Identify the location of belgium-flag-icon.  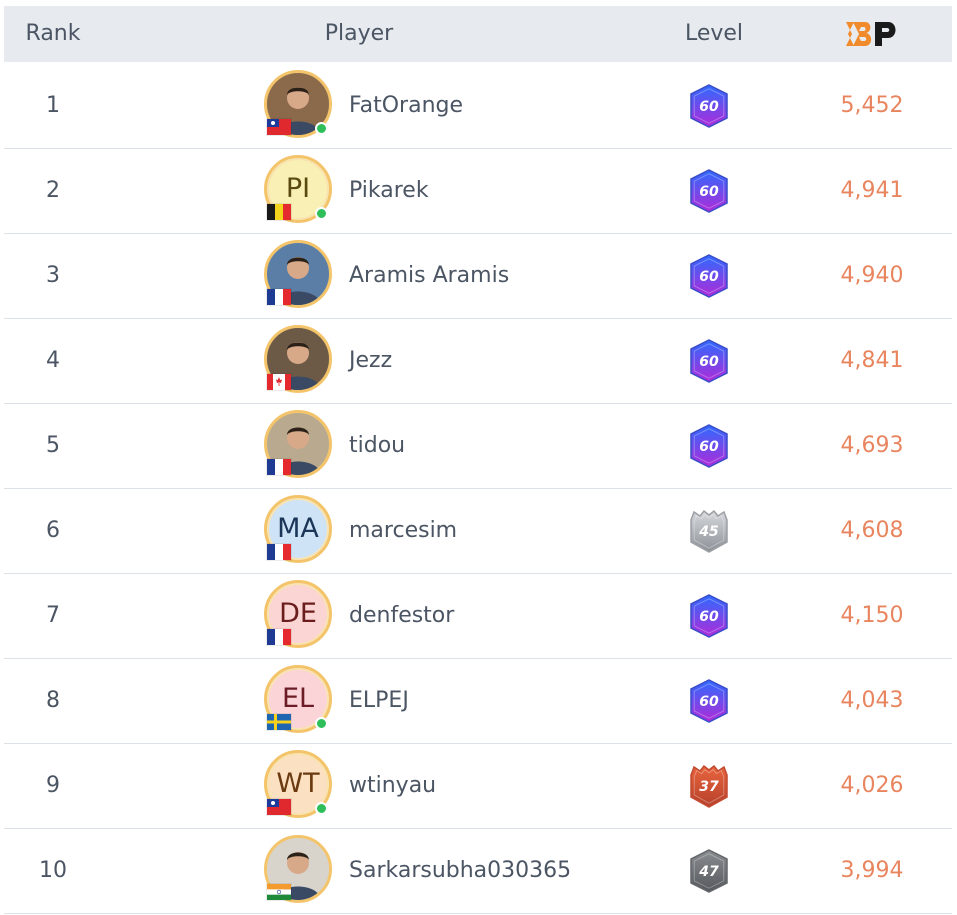
(279, 212).